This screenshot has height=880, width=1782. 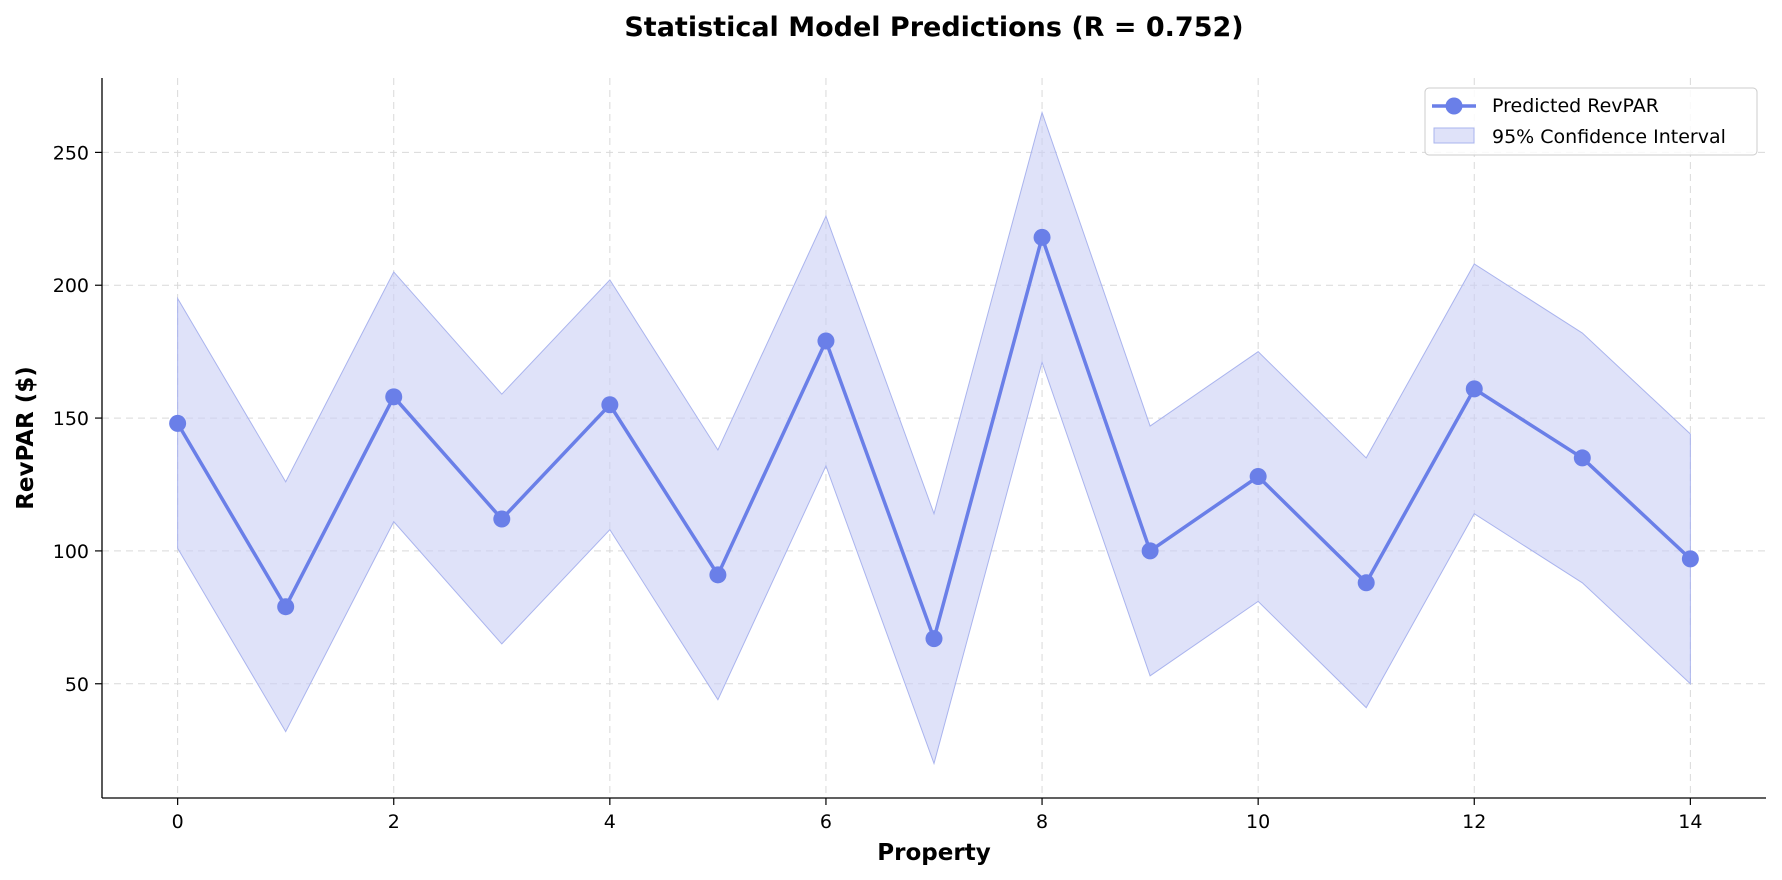 I want to click on x-tick-label-6: 6, so click(x=826, y=822).